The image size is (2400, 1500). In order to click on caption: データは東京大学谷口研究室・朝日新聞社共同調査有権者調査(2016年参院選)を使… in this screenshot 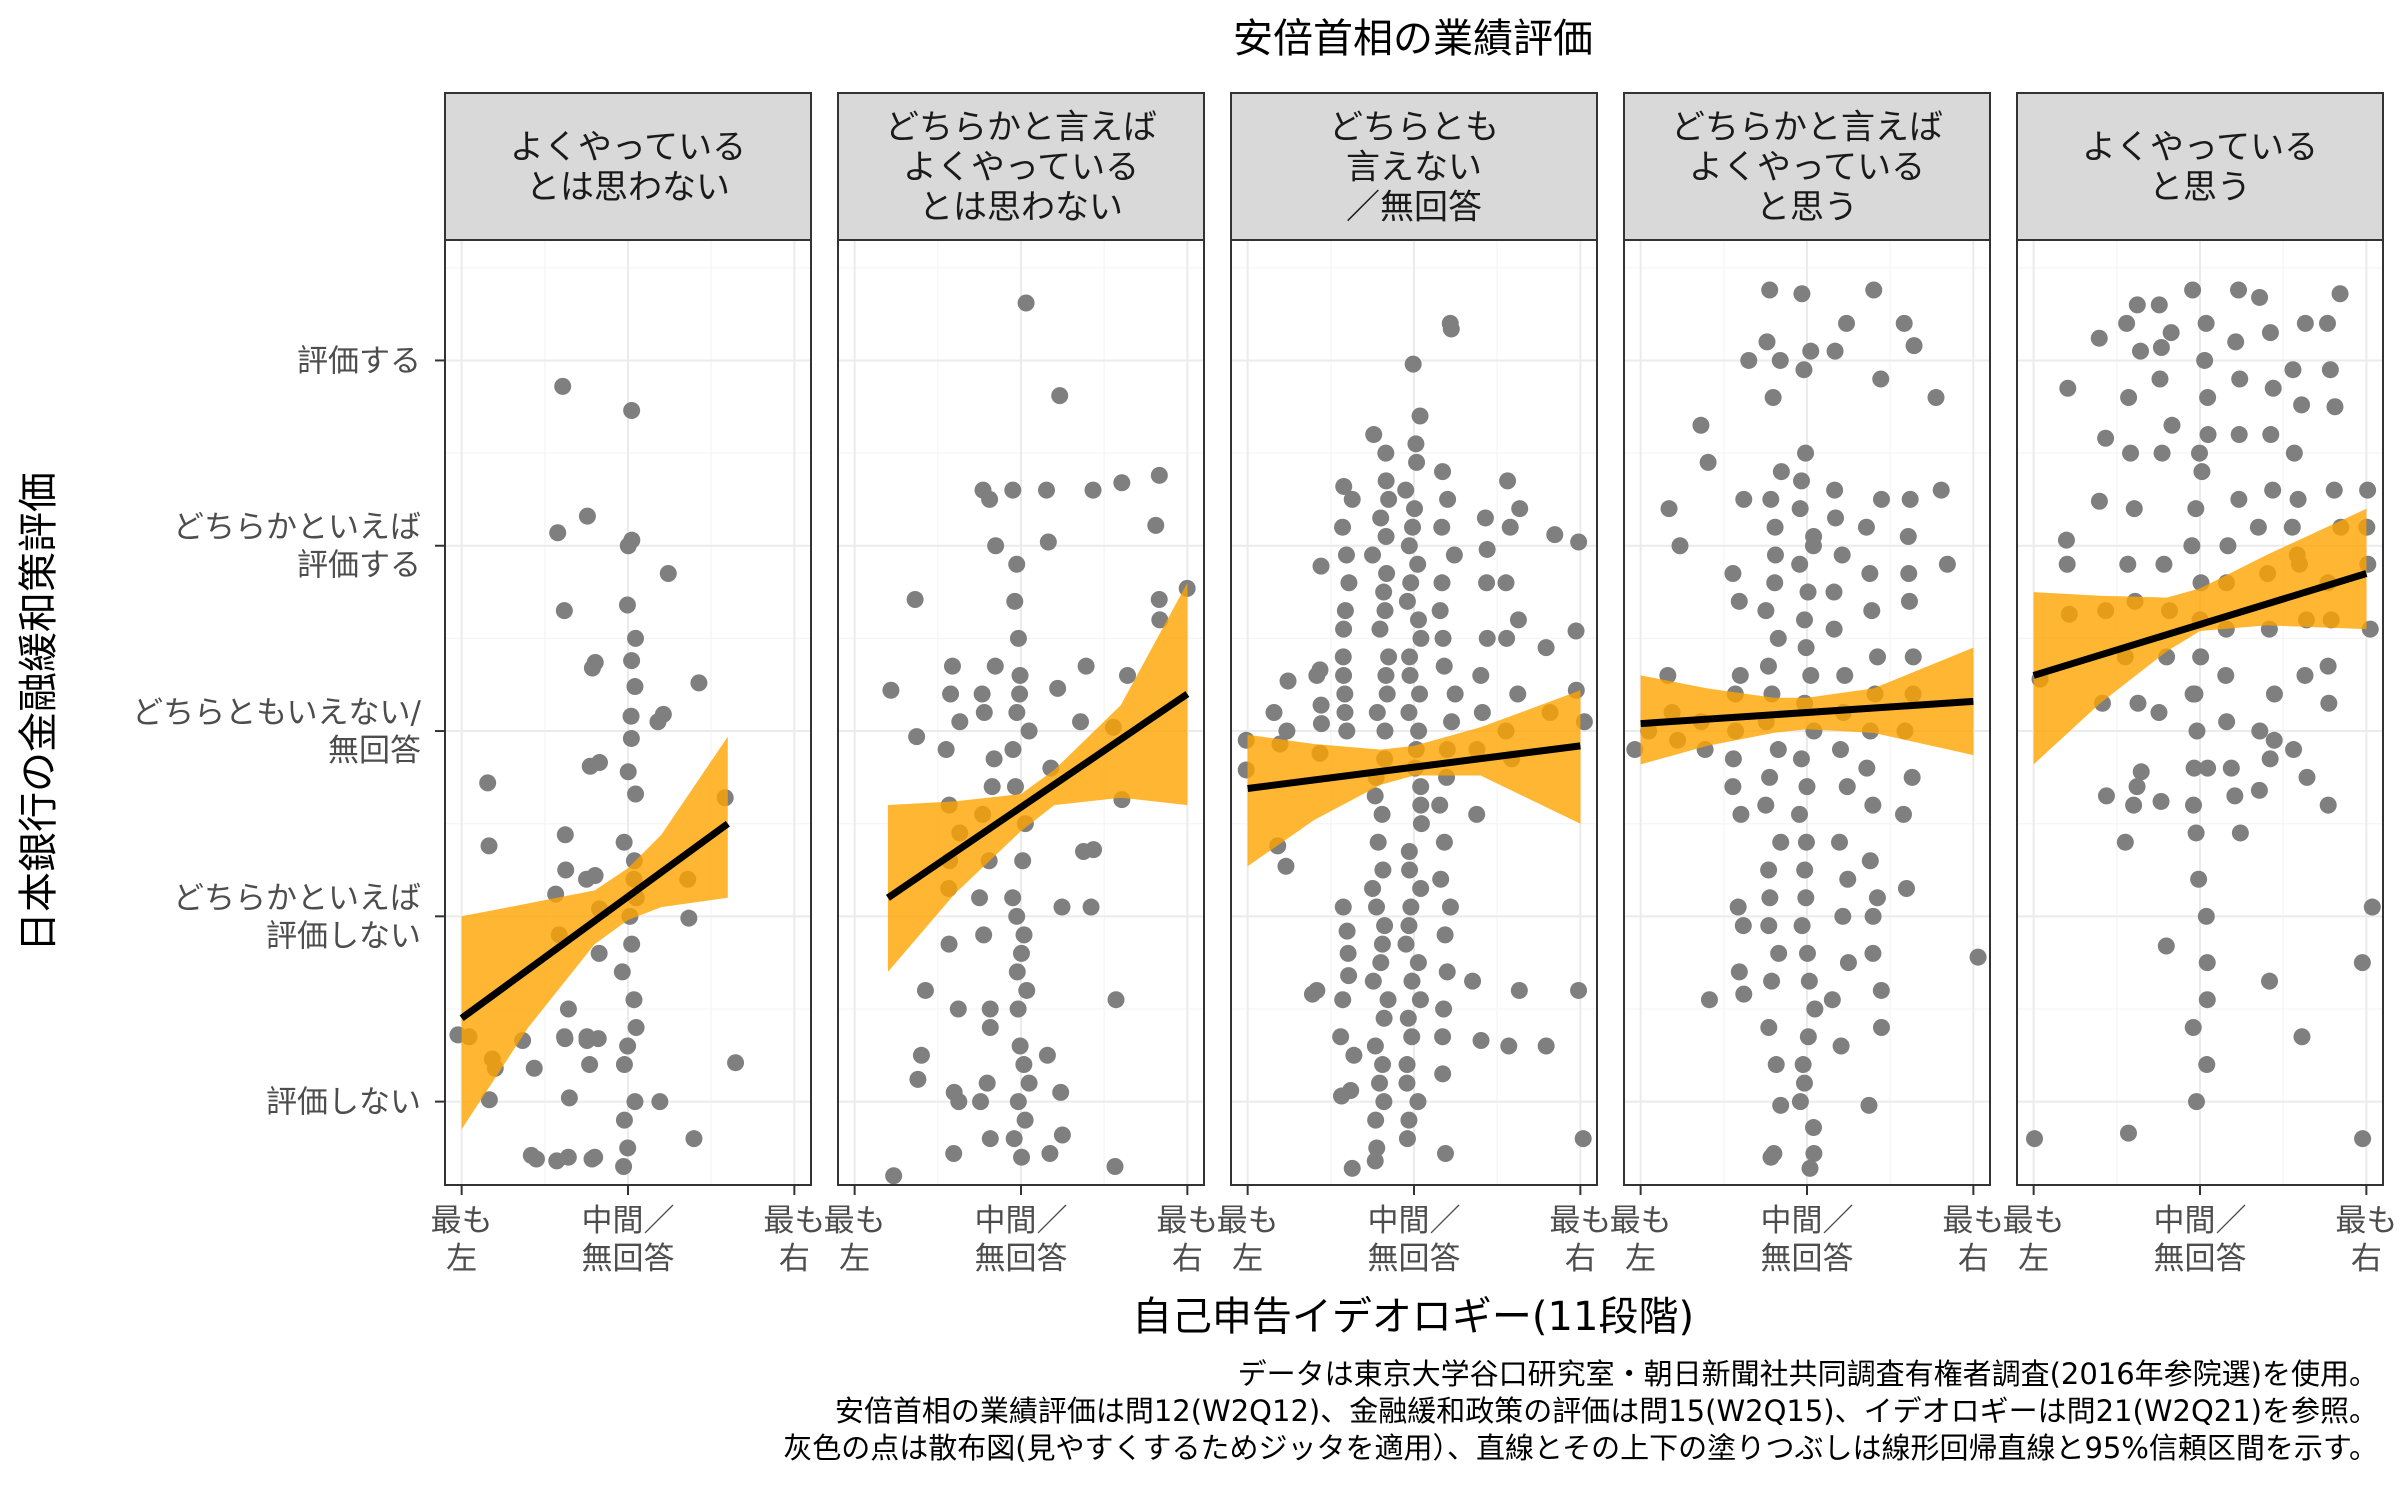, I will do `click(1580, 1411)`.